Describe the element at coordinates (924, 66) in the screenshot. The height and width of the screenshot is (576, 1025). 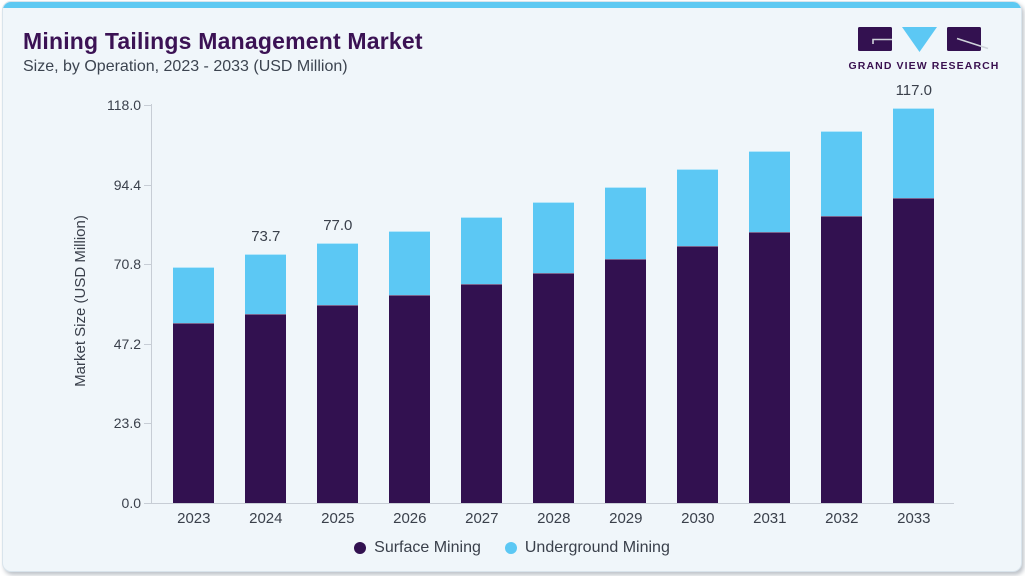
I see `gvr-logo-text: GRAND VIEW RESEARCH` at that location.